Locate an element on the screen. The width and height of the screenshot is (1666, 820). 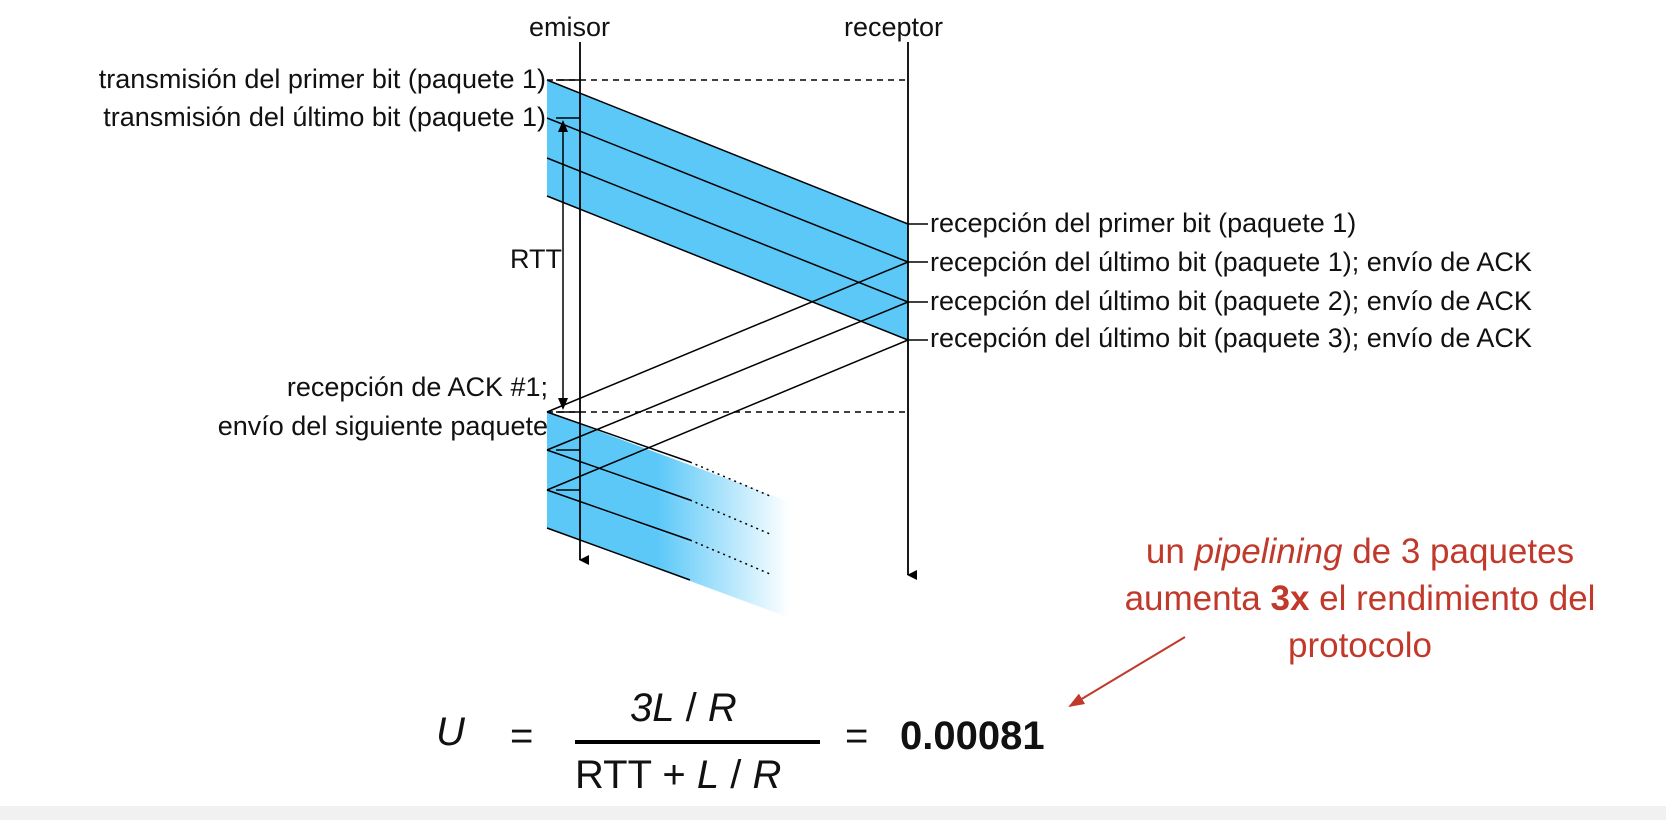
rtt-label: RTT is located at coordinates (536, 259).